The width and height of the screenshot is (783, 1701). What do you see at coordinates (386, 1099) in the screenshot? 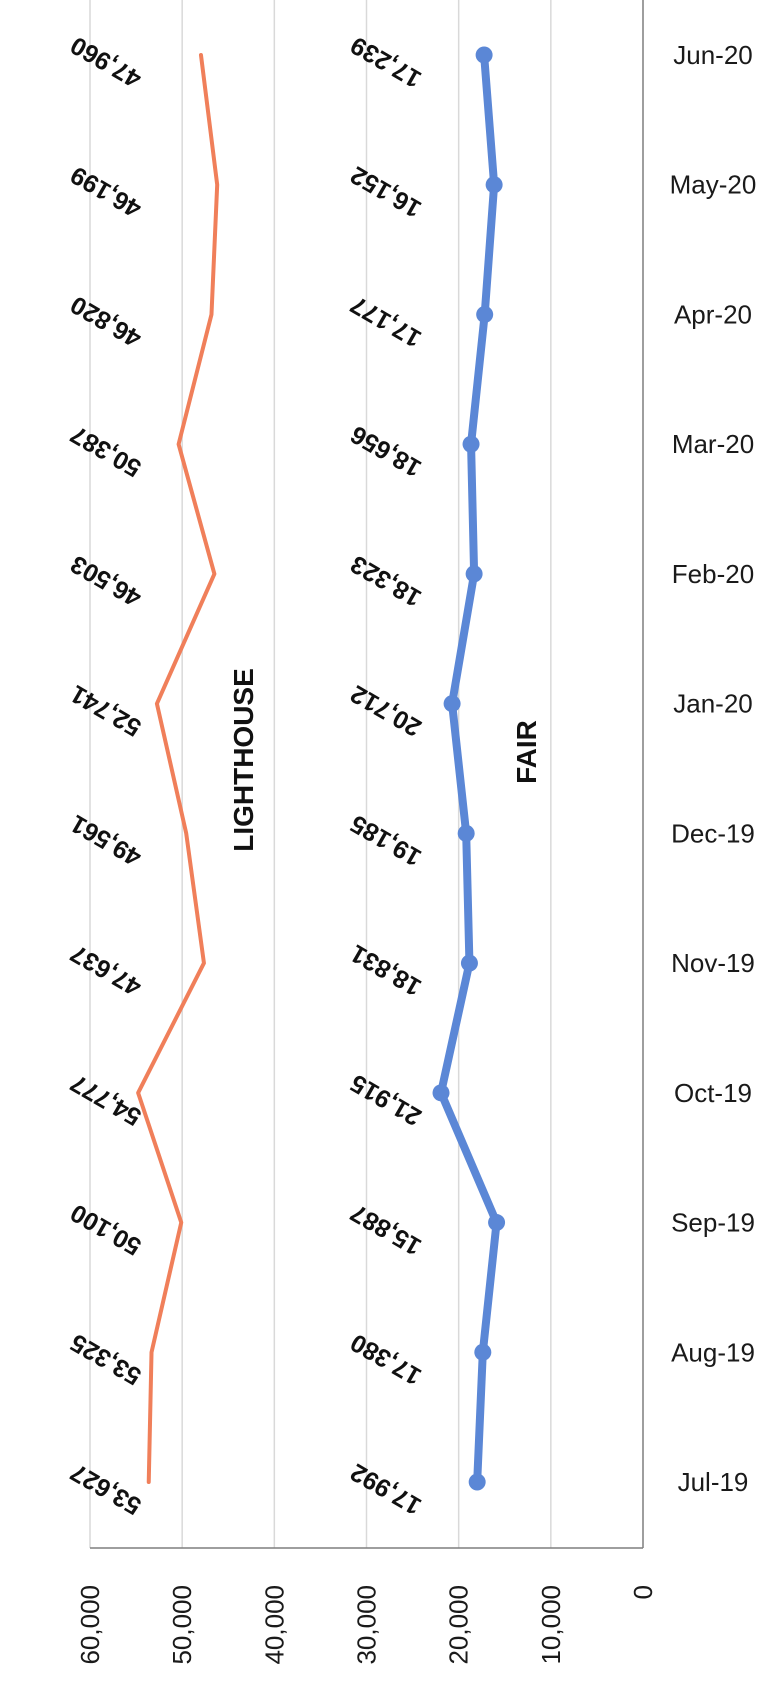
I see `data-label: 21,915` at bounding box center [386, 1099].